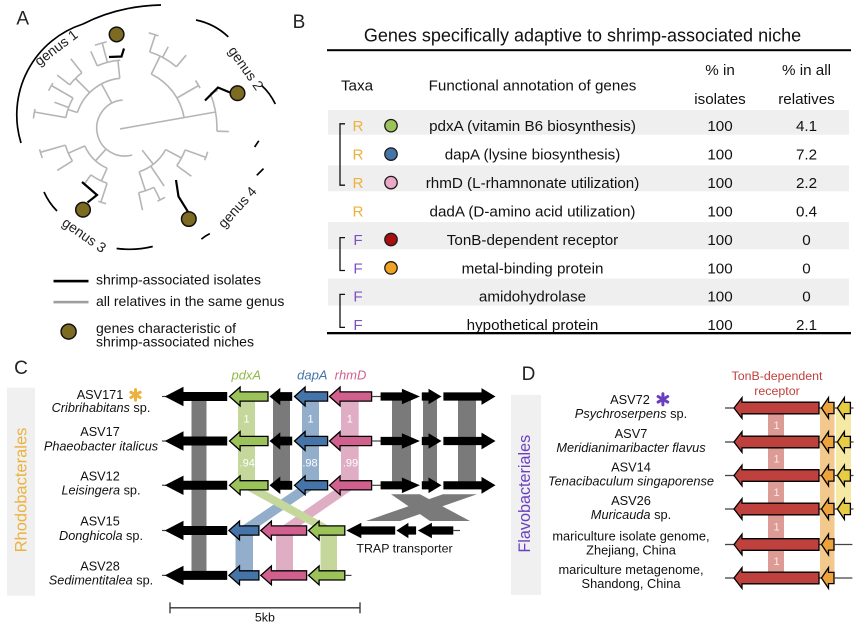 The width and height of the screenshot is (864, 626). I want to click on svg-text:all relatives in the same genu: all relatives in the same genus, so click(190, 301).